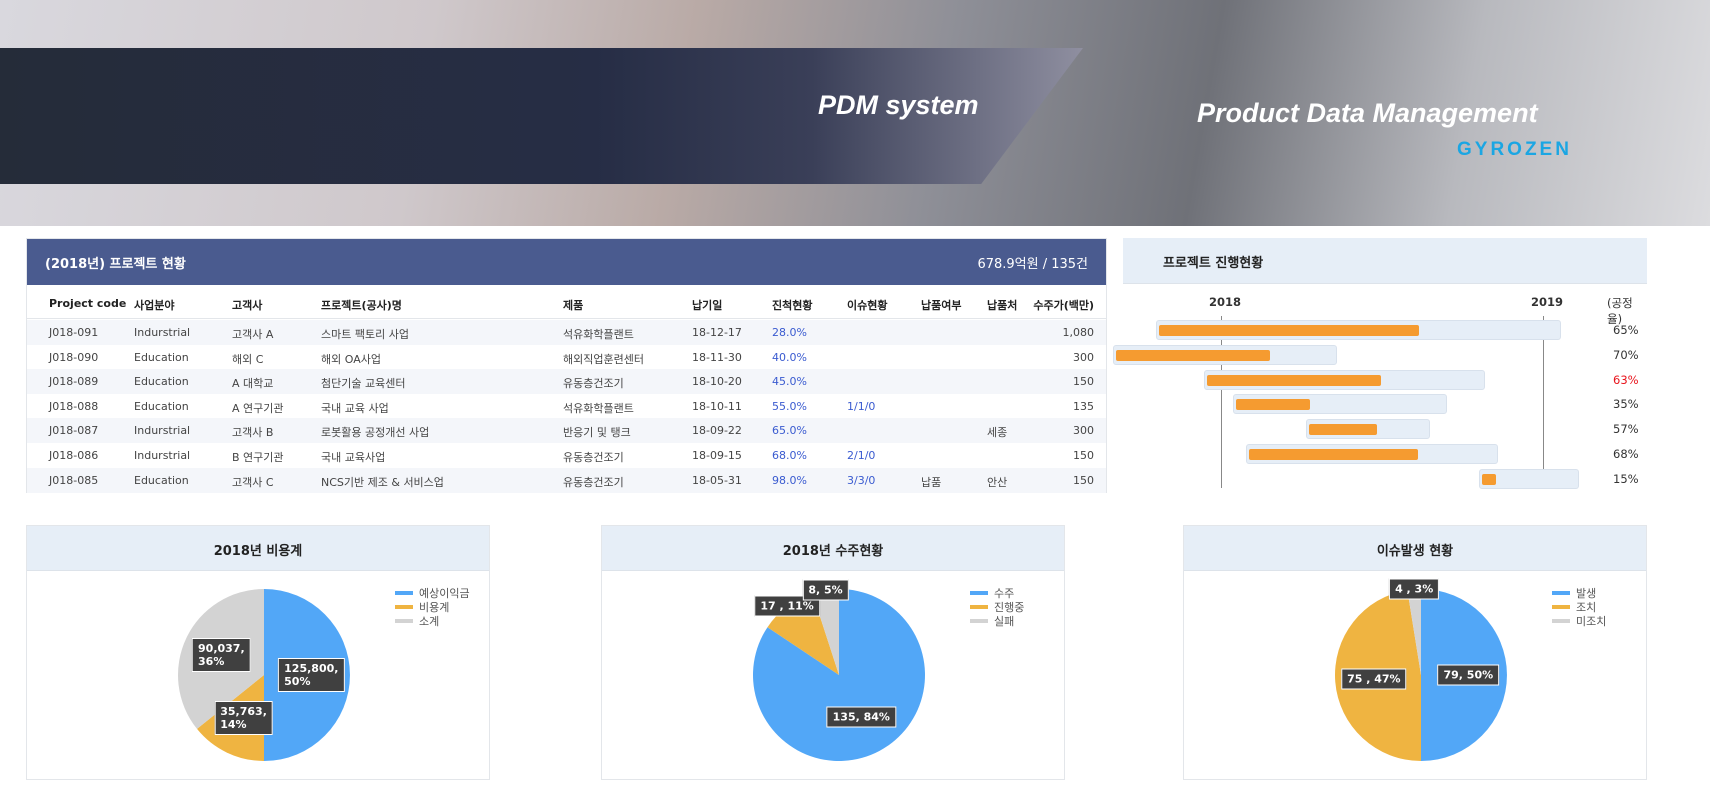 This screenshot has width=1710, height=799. I want to click on legend-item: 예상이익금, so click(432, 593).